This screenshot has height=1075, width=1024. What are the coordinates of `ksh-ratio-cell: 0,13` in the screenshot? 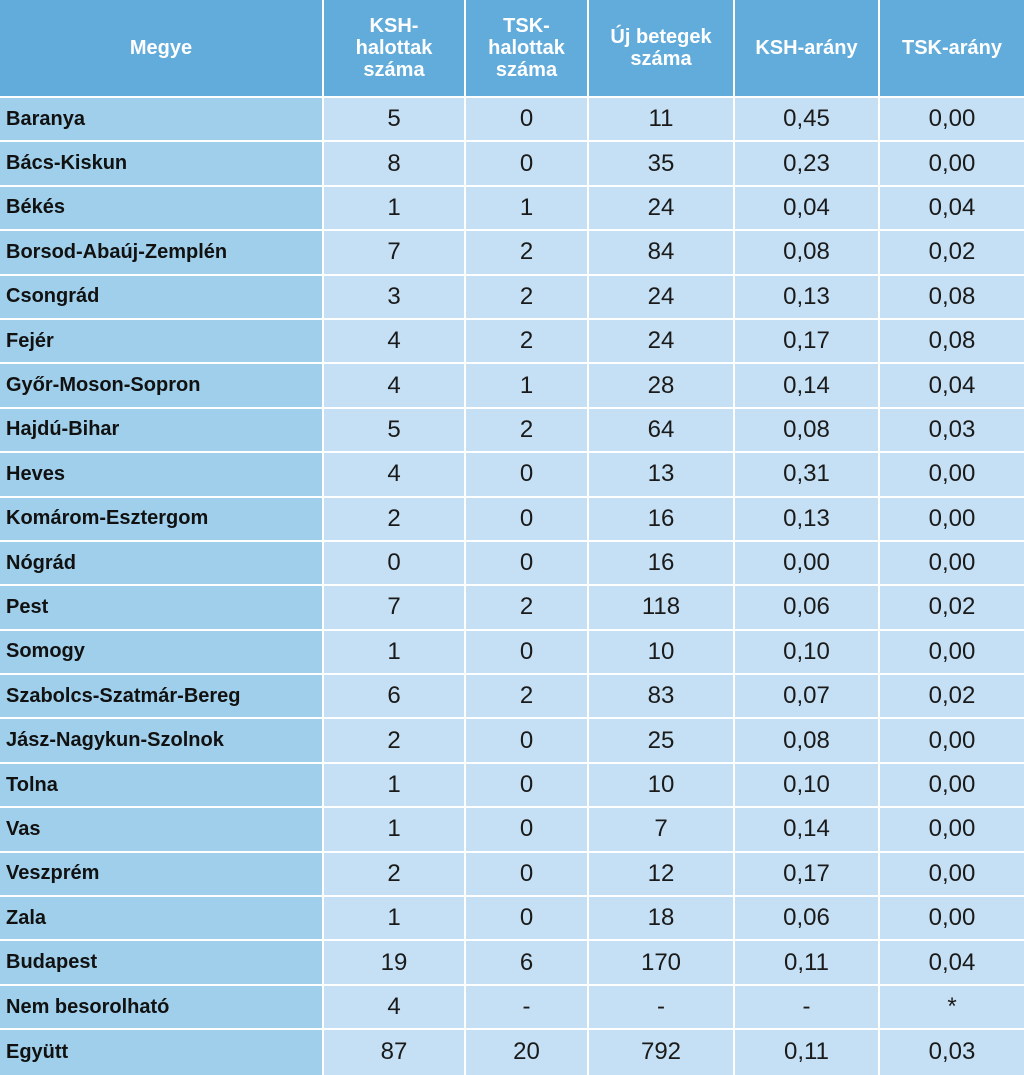 It's located at (807, 519).